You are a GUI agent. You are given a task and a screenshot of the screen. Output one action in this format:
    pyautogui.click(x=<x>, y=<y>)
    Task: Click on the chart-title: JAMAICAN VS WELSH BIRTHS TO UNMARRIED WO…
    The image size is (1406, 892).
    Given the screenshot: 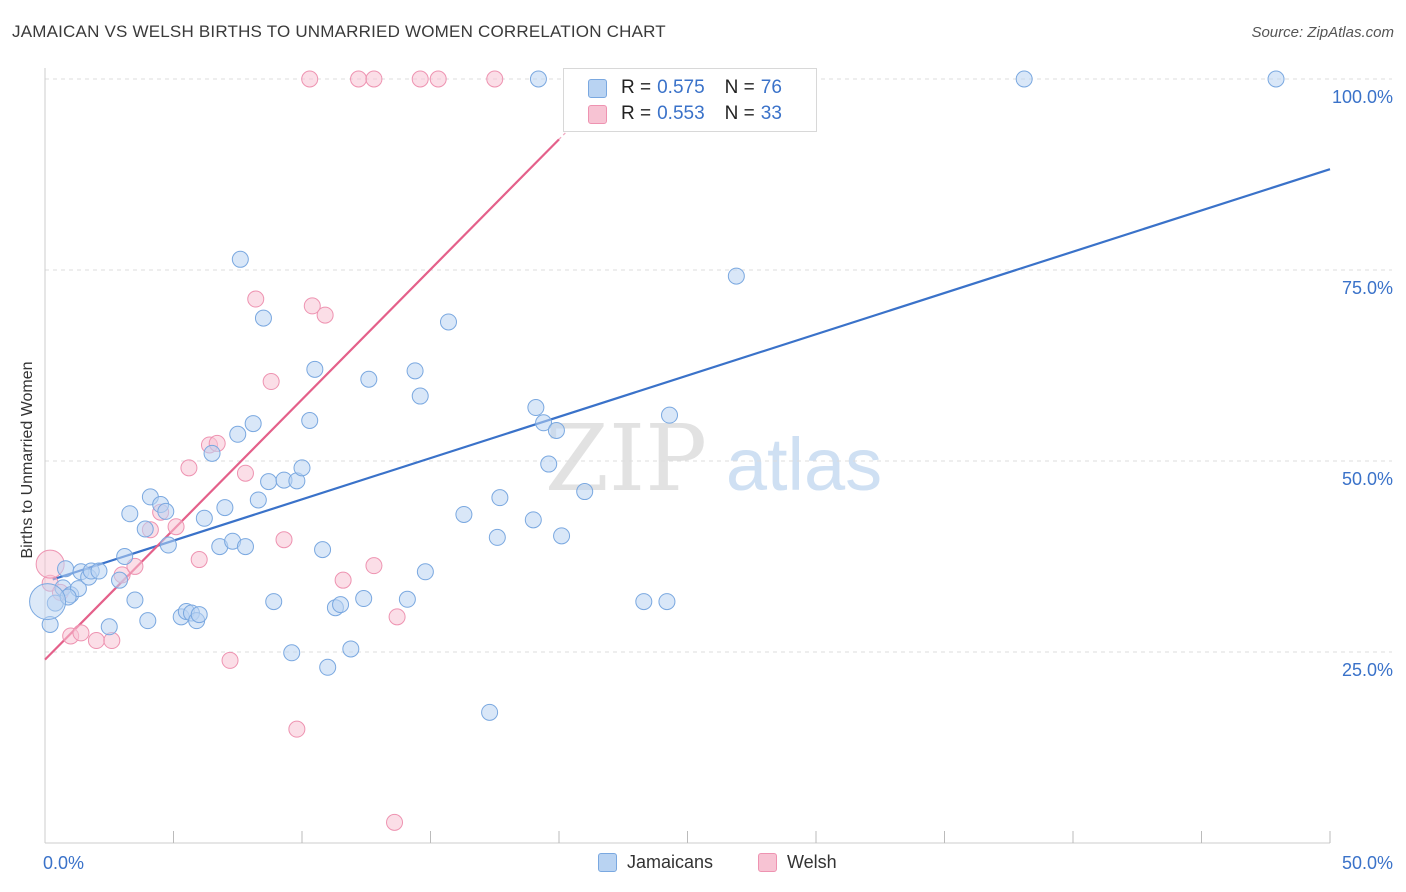 What is the action you would take?
    pyautogui.click(x=339, y=31)
    